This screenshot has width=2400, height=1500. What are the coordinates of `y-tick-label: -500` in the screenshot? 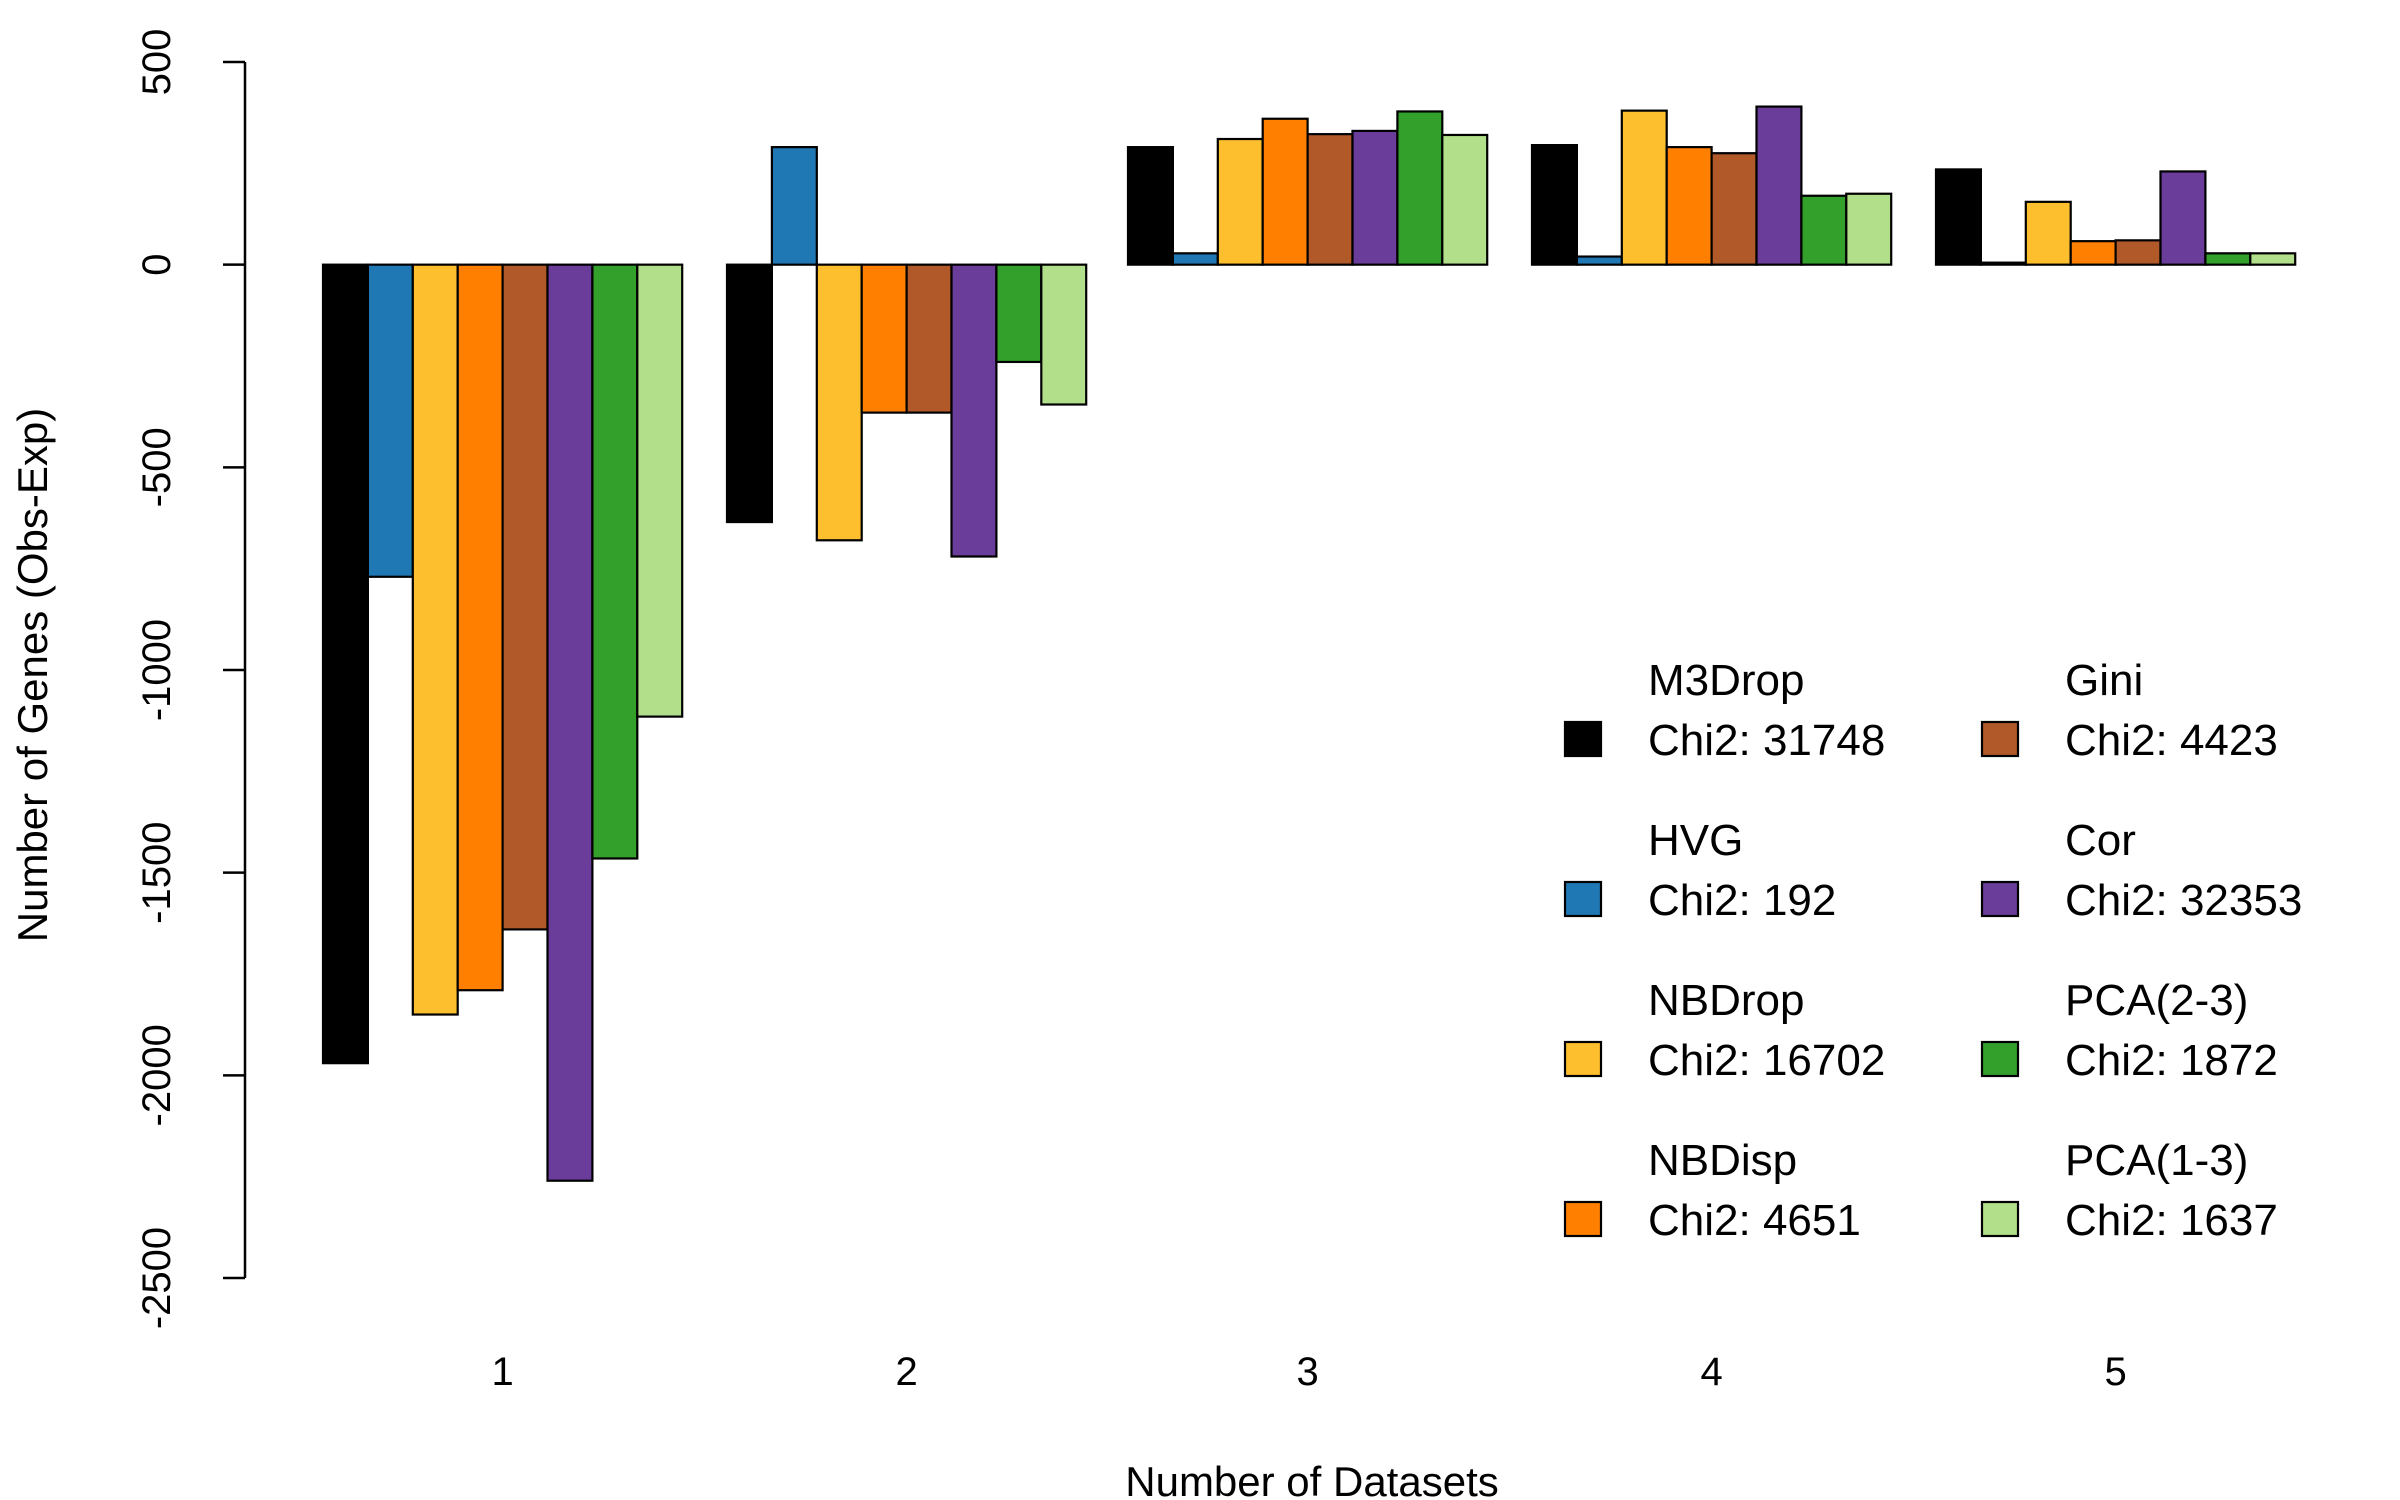 It's located at (157, 467).